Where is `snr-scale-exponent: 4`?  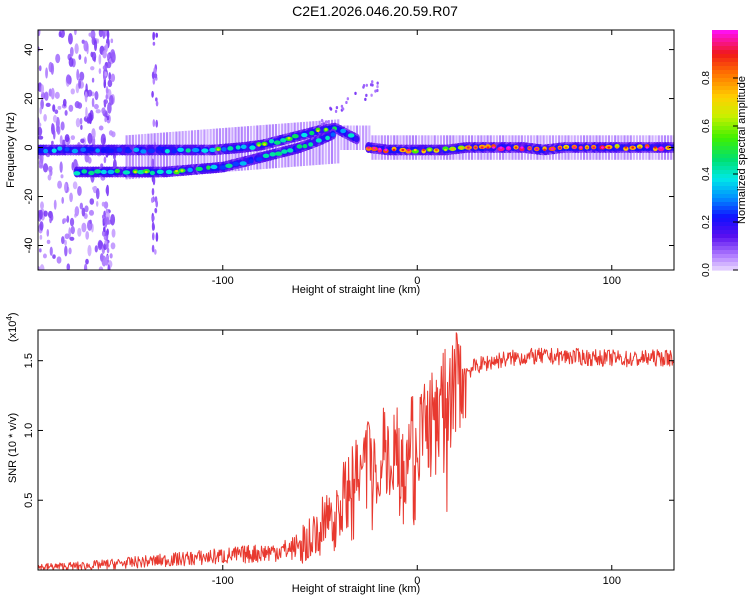
snr-scale-exponent: 4 is located at coordinates (9, 318).